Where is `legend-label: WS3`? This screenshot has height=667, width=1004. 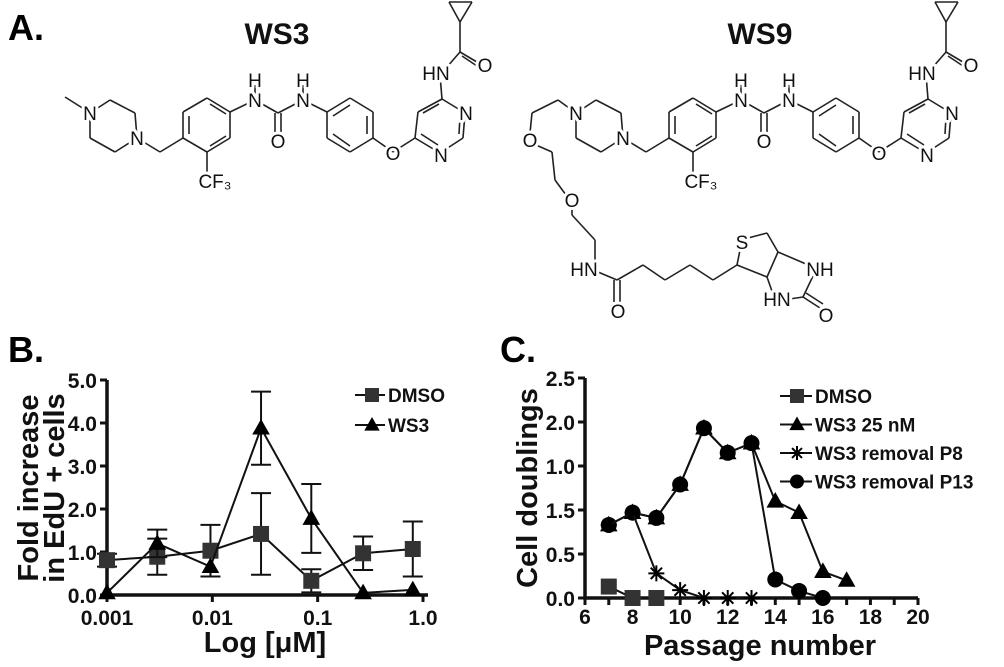
legend-label: WS3 is located at coordinates (408, 426).